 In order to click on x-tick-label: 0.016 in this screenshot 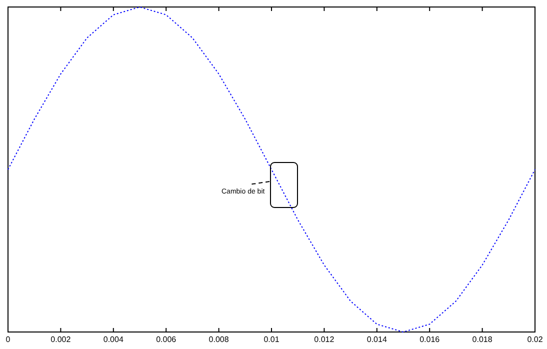, I will do `click(430, 339)`.